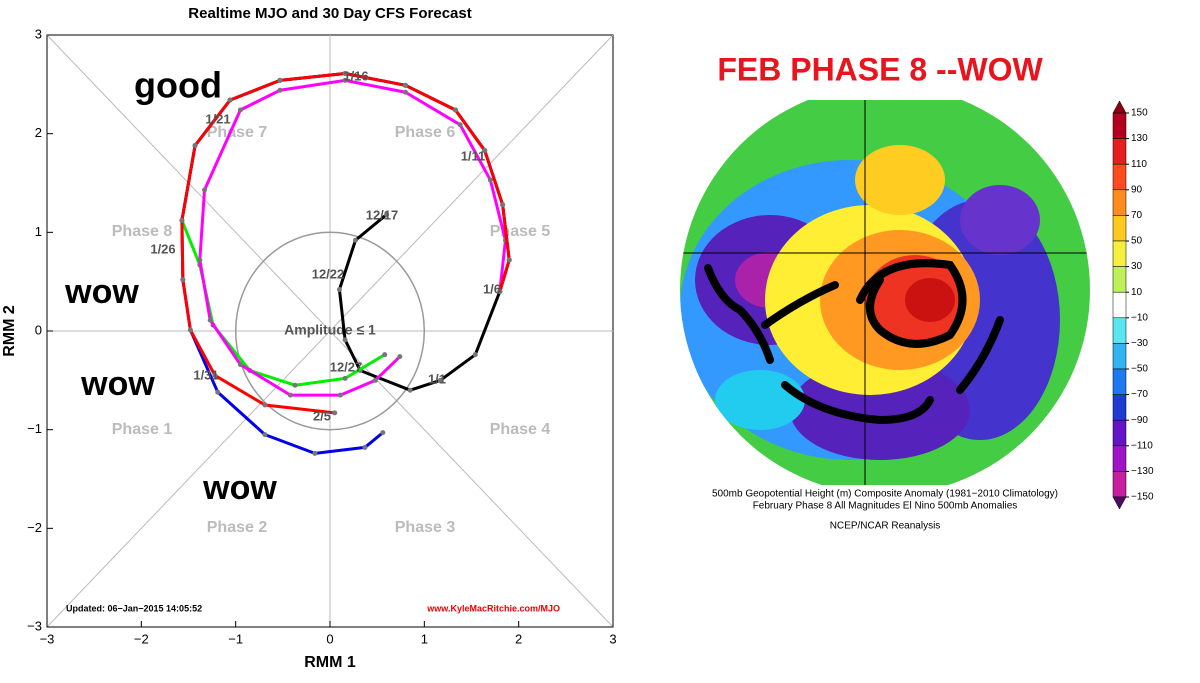 The height and width of the screenshot is (683, 1200). Describe the element at coordinates (34, 428) in the screenshot. I see `y-tick-label: −1` at that location.